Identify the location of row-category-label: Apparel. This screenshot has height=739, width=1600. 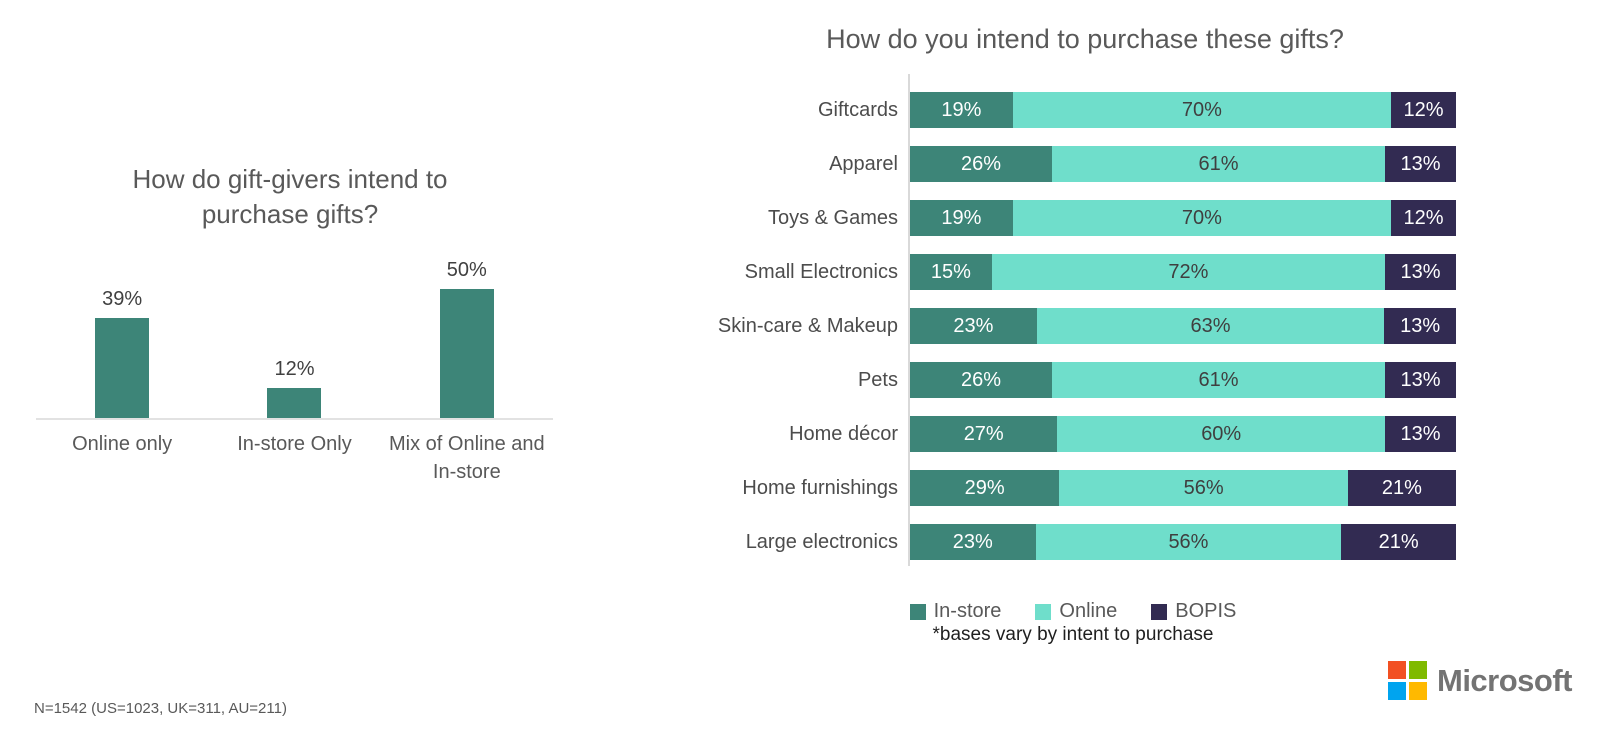
(863, 163).